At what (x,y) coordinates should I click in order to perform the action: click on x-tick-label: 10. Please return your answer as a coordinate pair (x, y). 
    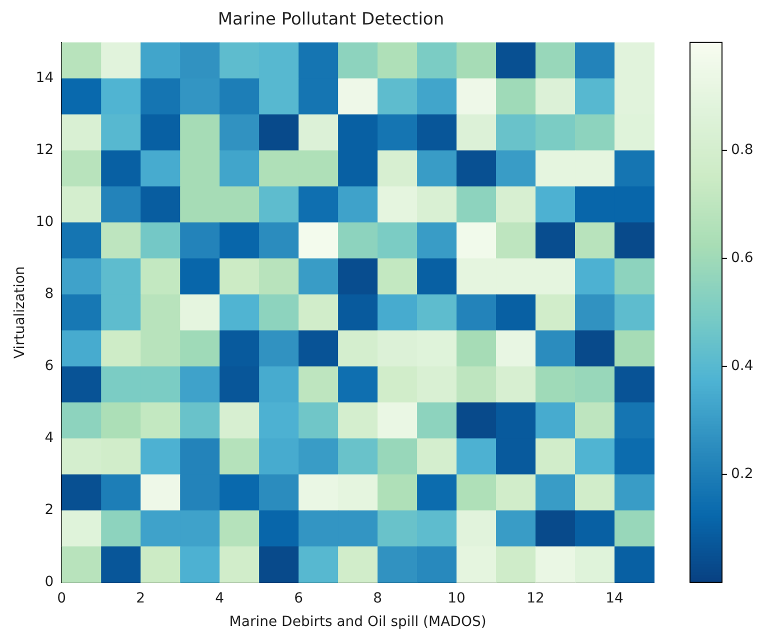
    Looking at the image, I should click on (457, 598).